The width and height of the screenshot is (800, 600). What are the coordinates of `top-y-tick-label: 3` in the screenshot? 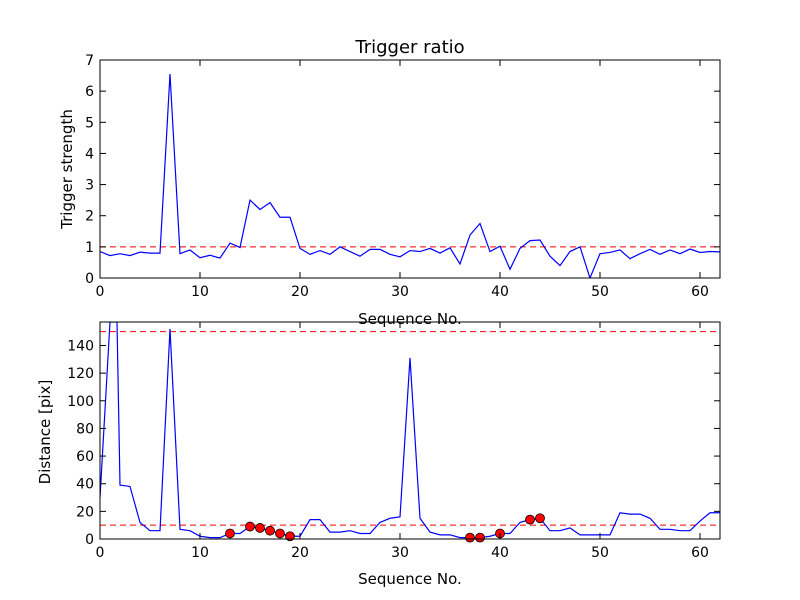 It's located at (89, 186).